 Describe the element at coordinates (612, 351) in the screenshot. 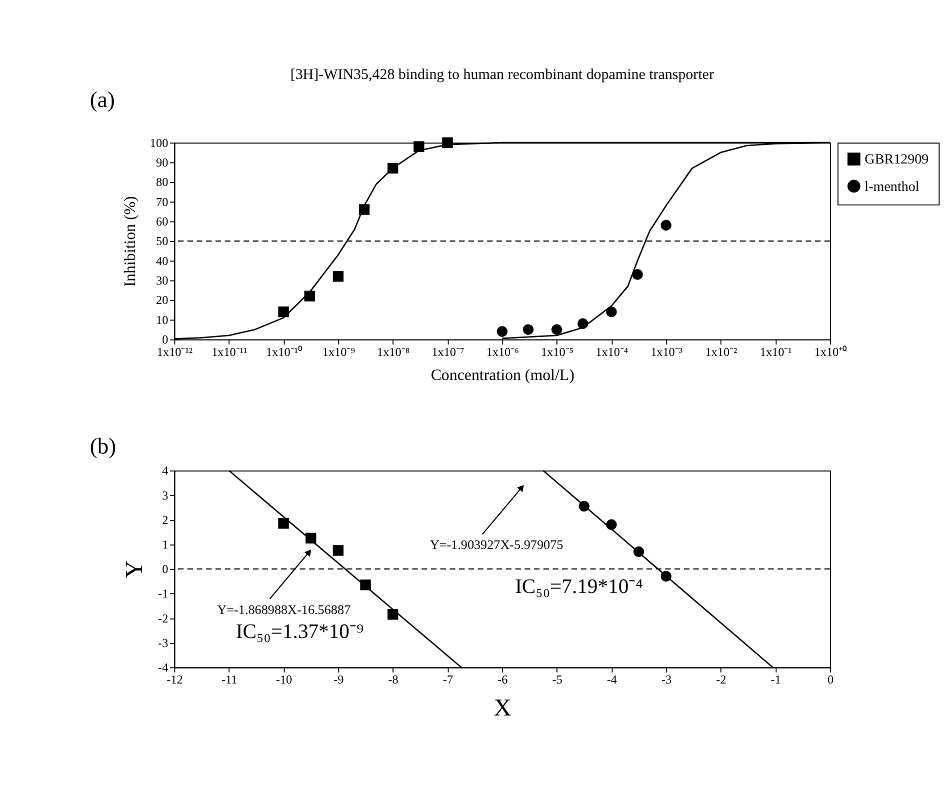

I see `x-tick-label: 1x10⁻⁴` at that location.